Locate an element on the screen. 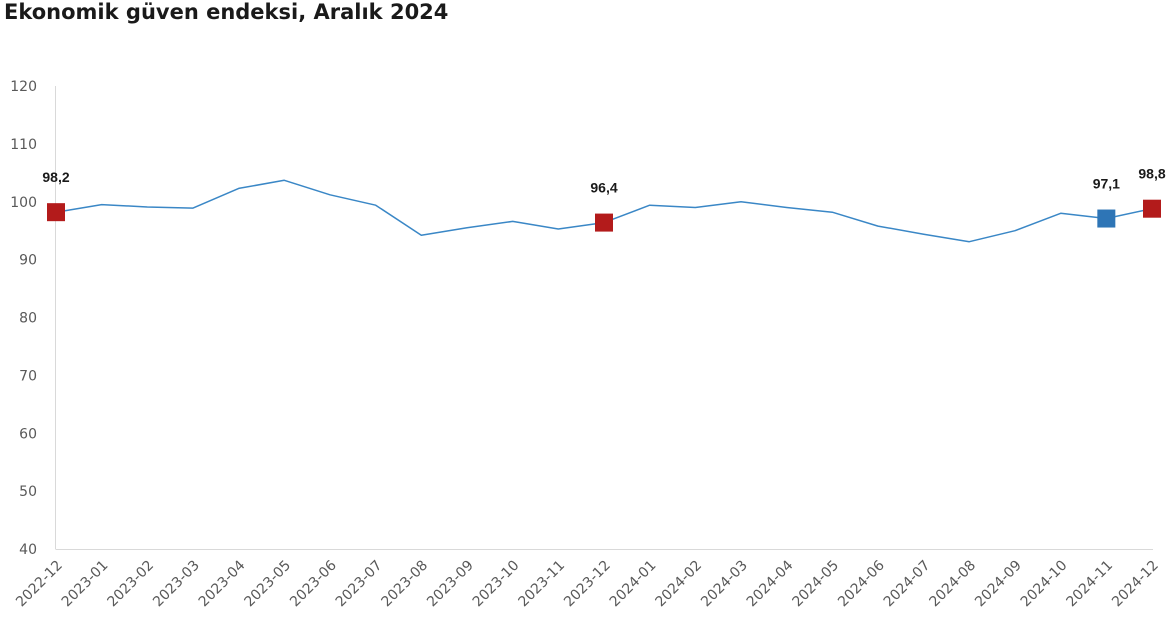 The image size is (1167, 623). x-tick-label: 2024-09 is located at coordinates (998, 584).